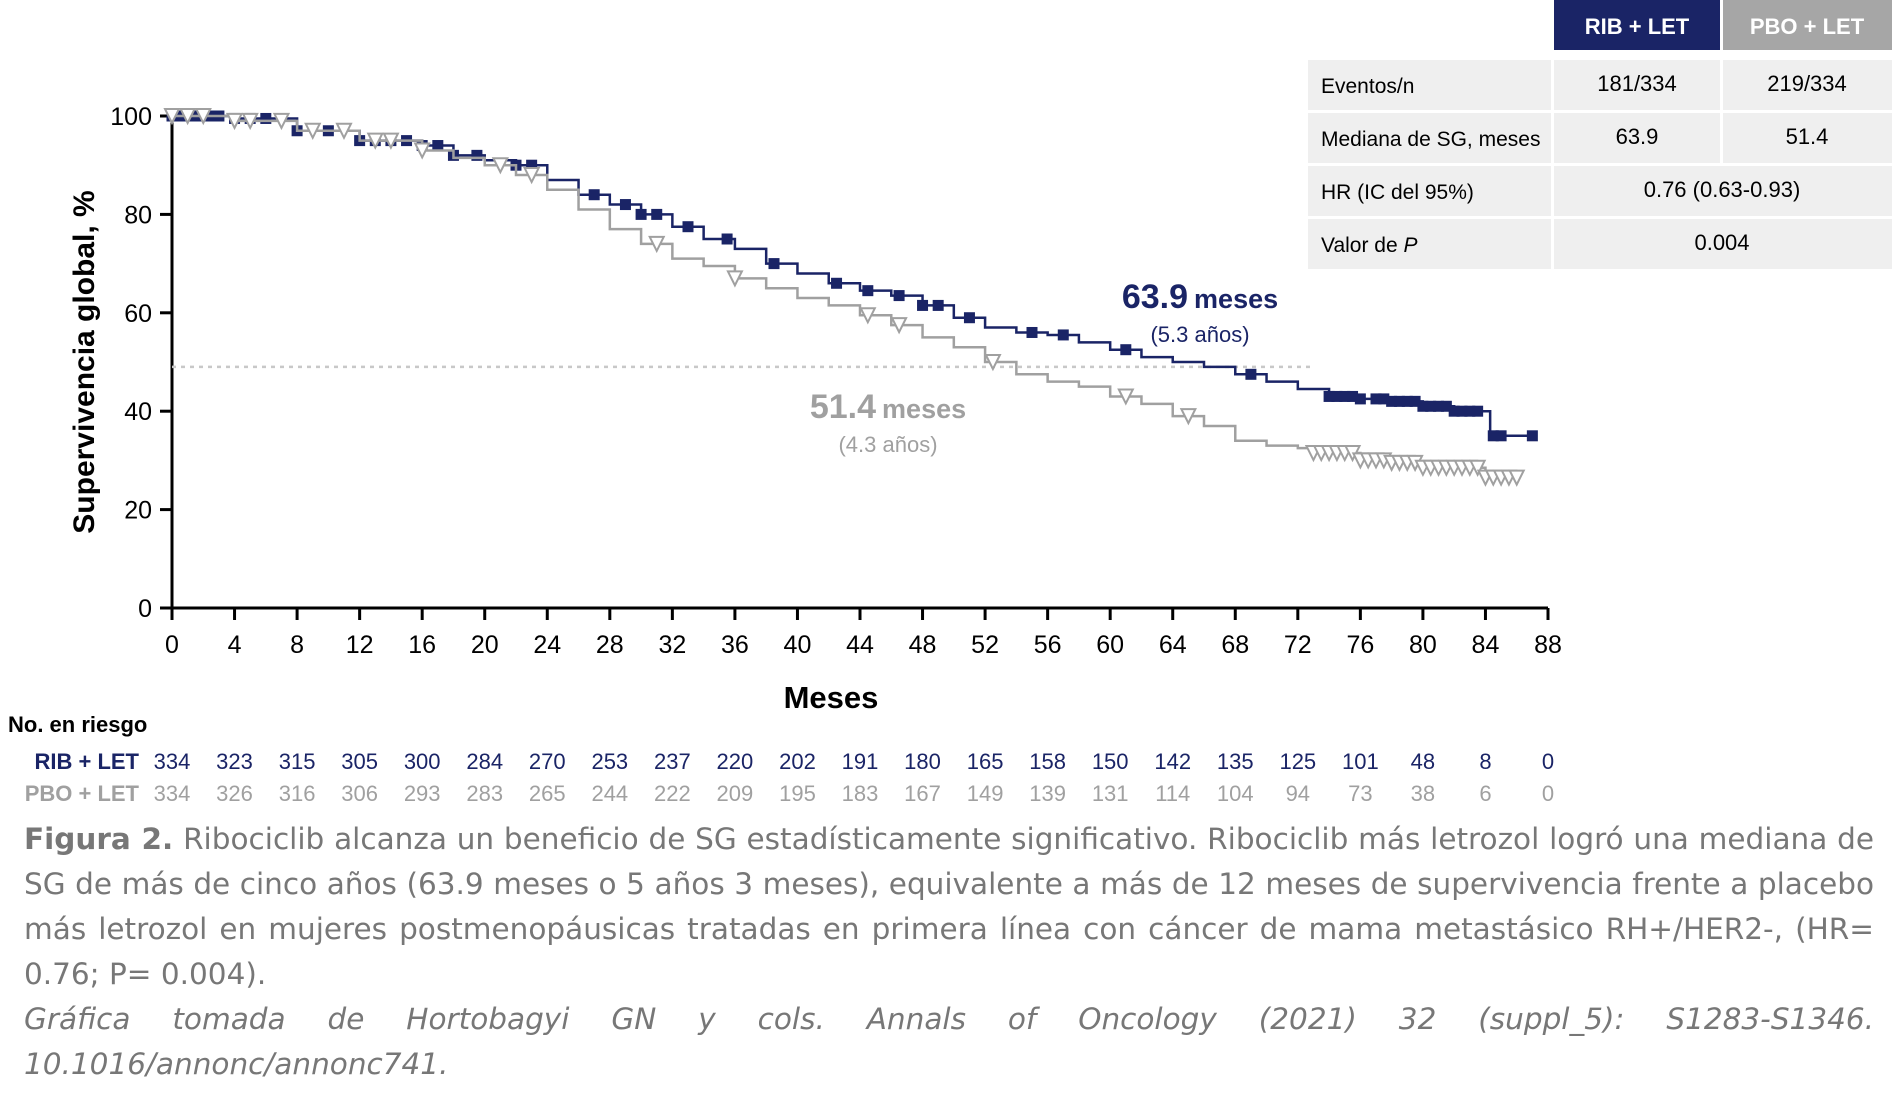 The height and width of the screenshot is (1113, 1892). What do you see at coordinates (735, 645) in the screenshot?
I see `x-tick-label: 36` at bounding box center [735, 645].